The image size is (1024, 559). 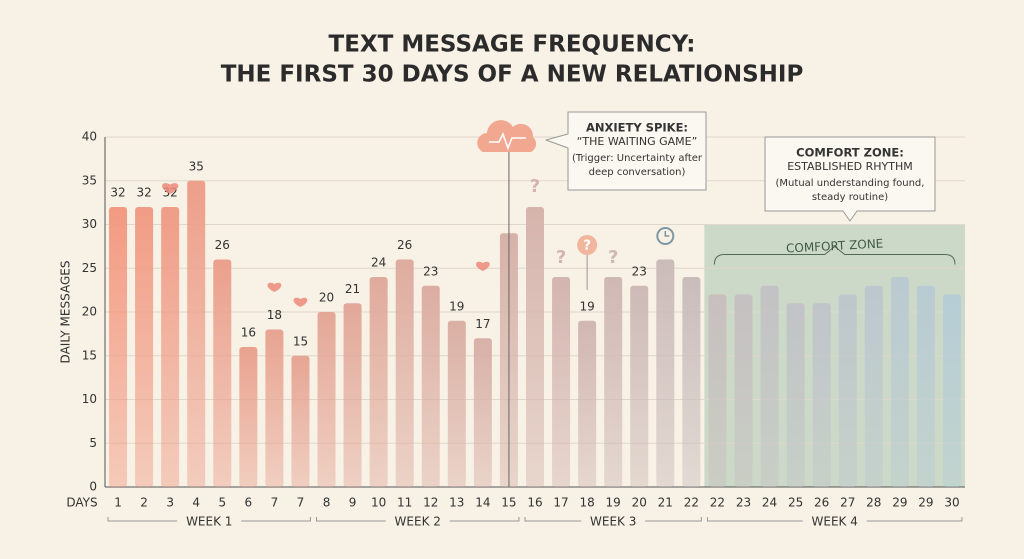 What do you see at coordinates (850, 183) in the screenshot?
I see `callout-text: (Mutual understanding found,` at bounding box center [850, 183].